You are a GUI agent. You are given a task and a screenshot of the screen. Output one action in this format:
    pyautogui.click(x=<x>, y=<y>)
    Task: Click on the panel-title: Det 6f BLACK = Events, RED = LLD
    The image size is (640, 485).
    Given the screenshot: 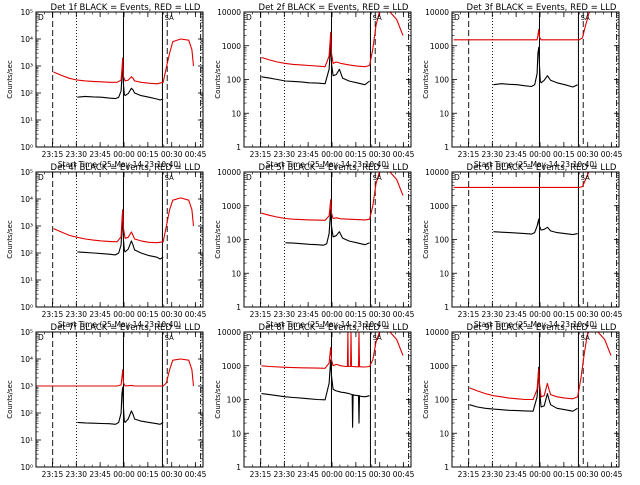 What is the action you would take?
    pyautogui.click(x=542, y=168)
    